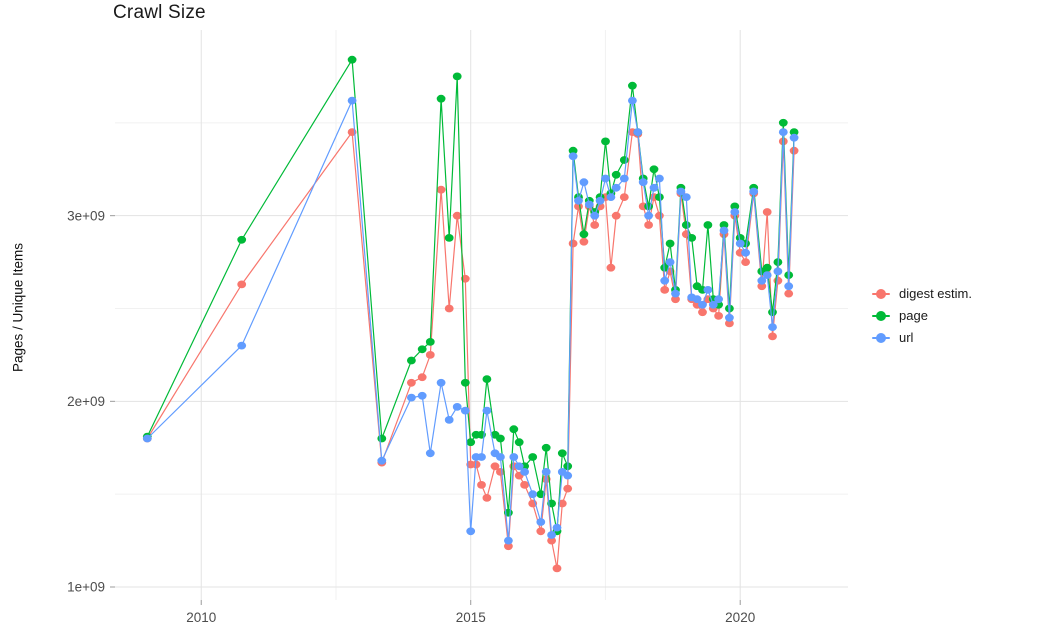  What do you see at coordinates (471, 617) in the screenshot?
I see `x-tick-label: 2015` at bounding box center [471, 617].